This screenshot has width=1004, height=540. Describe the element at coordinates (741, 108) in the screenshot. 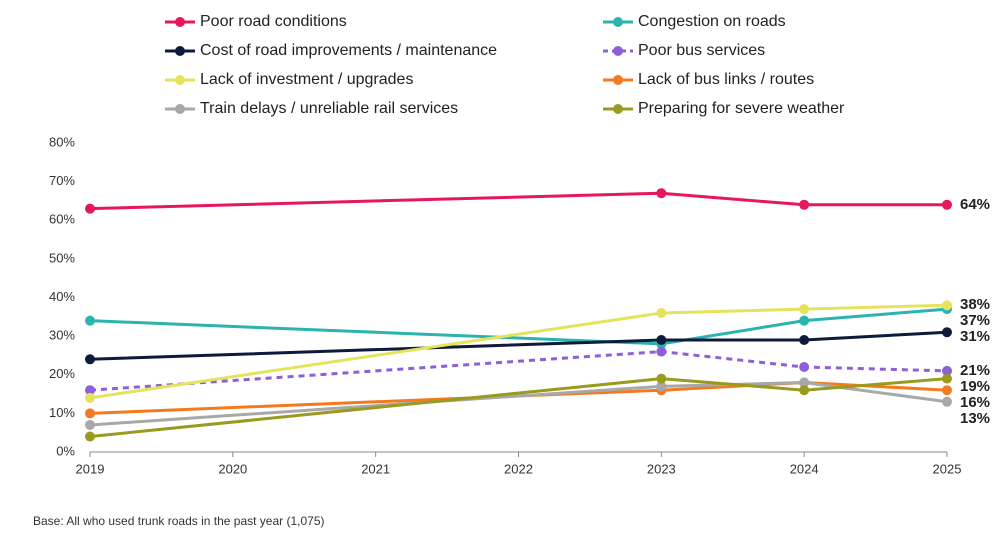

I see `legend-label: Preparing for severe weather` at that location.